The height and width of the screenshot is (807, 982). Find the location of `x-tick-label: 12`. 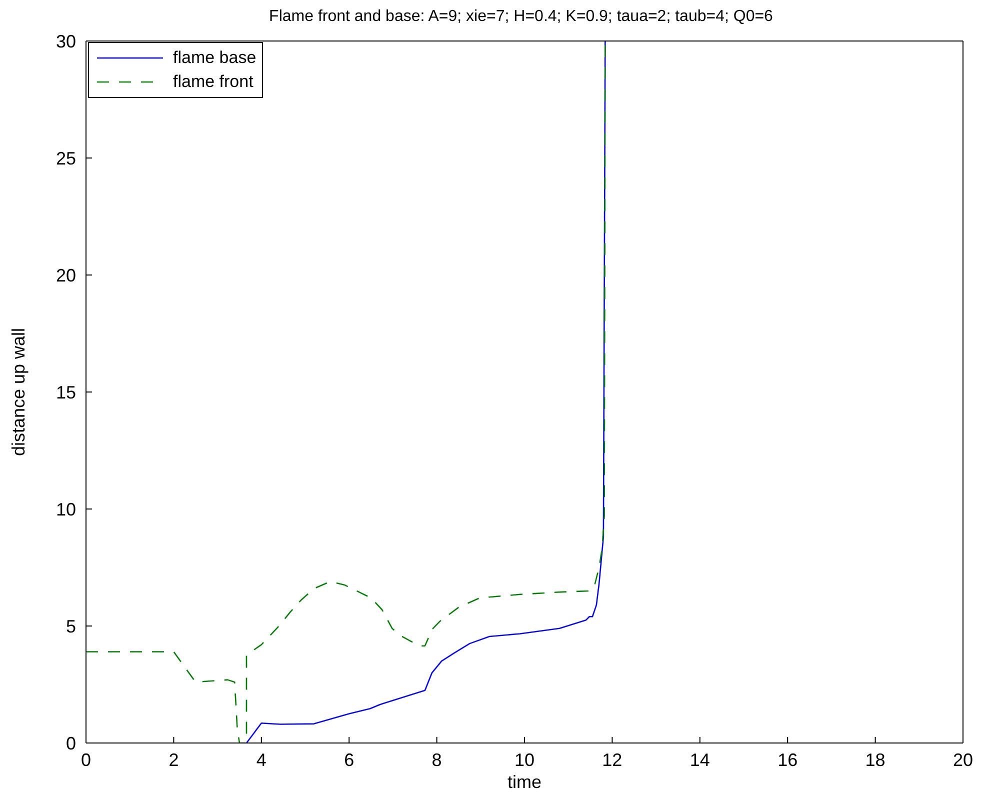

x-tick-label: 12 is located at coordinates (612, 760).